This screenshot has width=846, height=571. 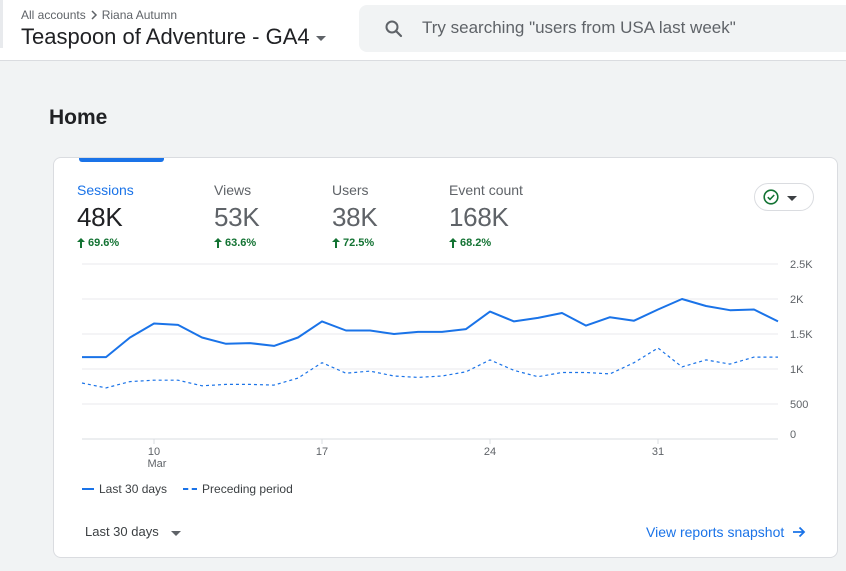 What do you see at coordinates (157, 464) in the screenshot?
I see `x-tick-sublabel: Mar` at bounding box center [157, 464].